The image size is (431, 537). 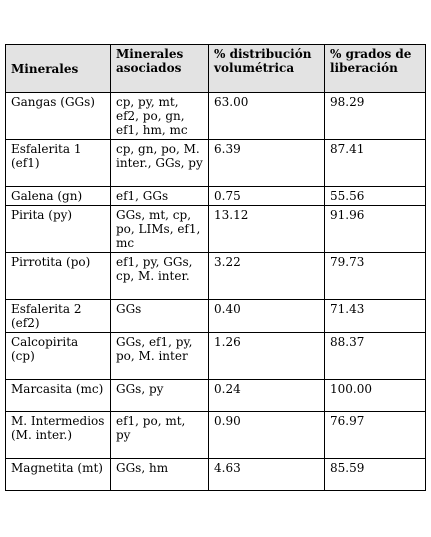 I want to click on cell-mineral: Pirrotita (po), so click(x=58, y=276).